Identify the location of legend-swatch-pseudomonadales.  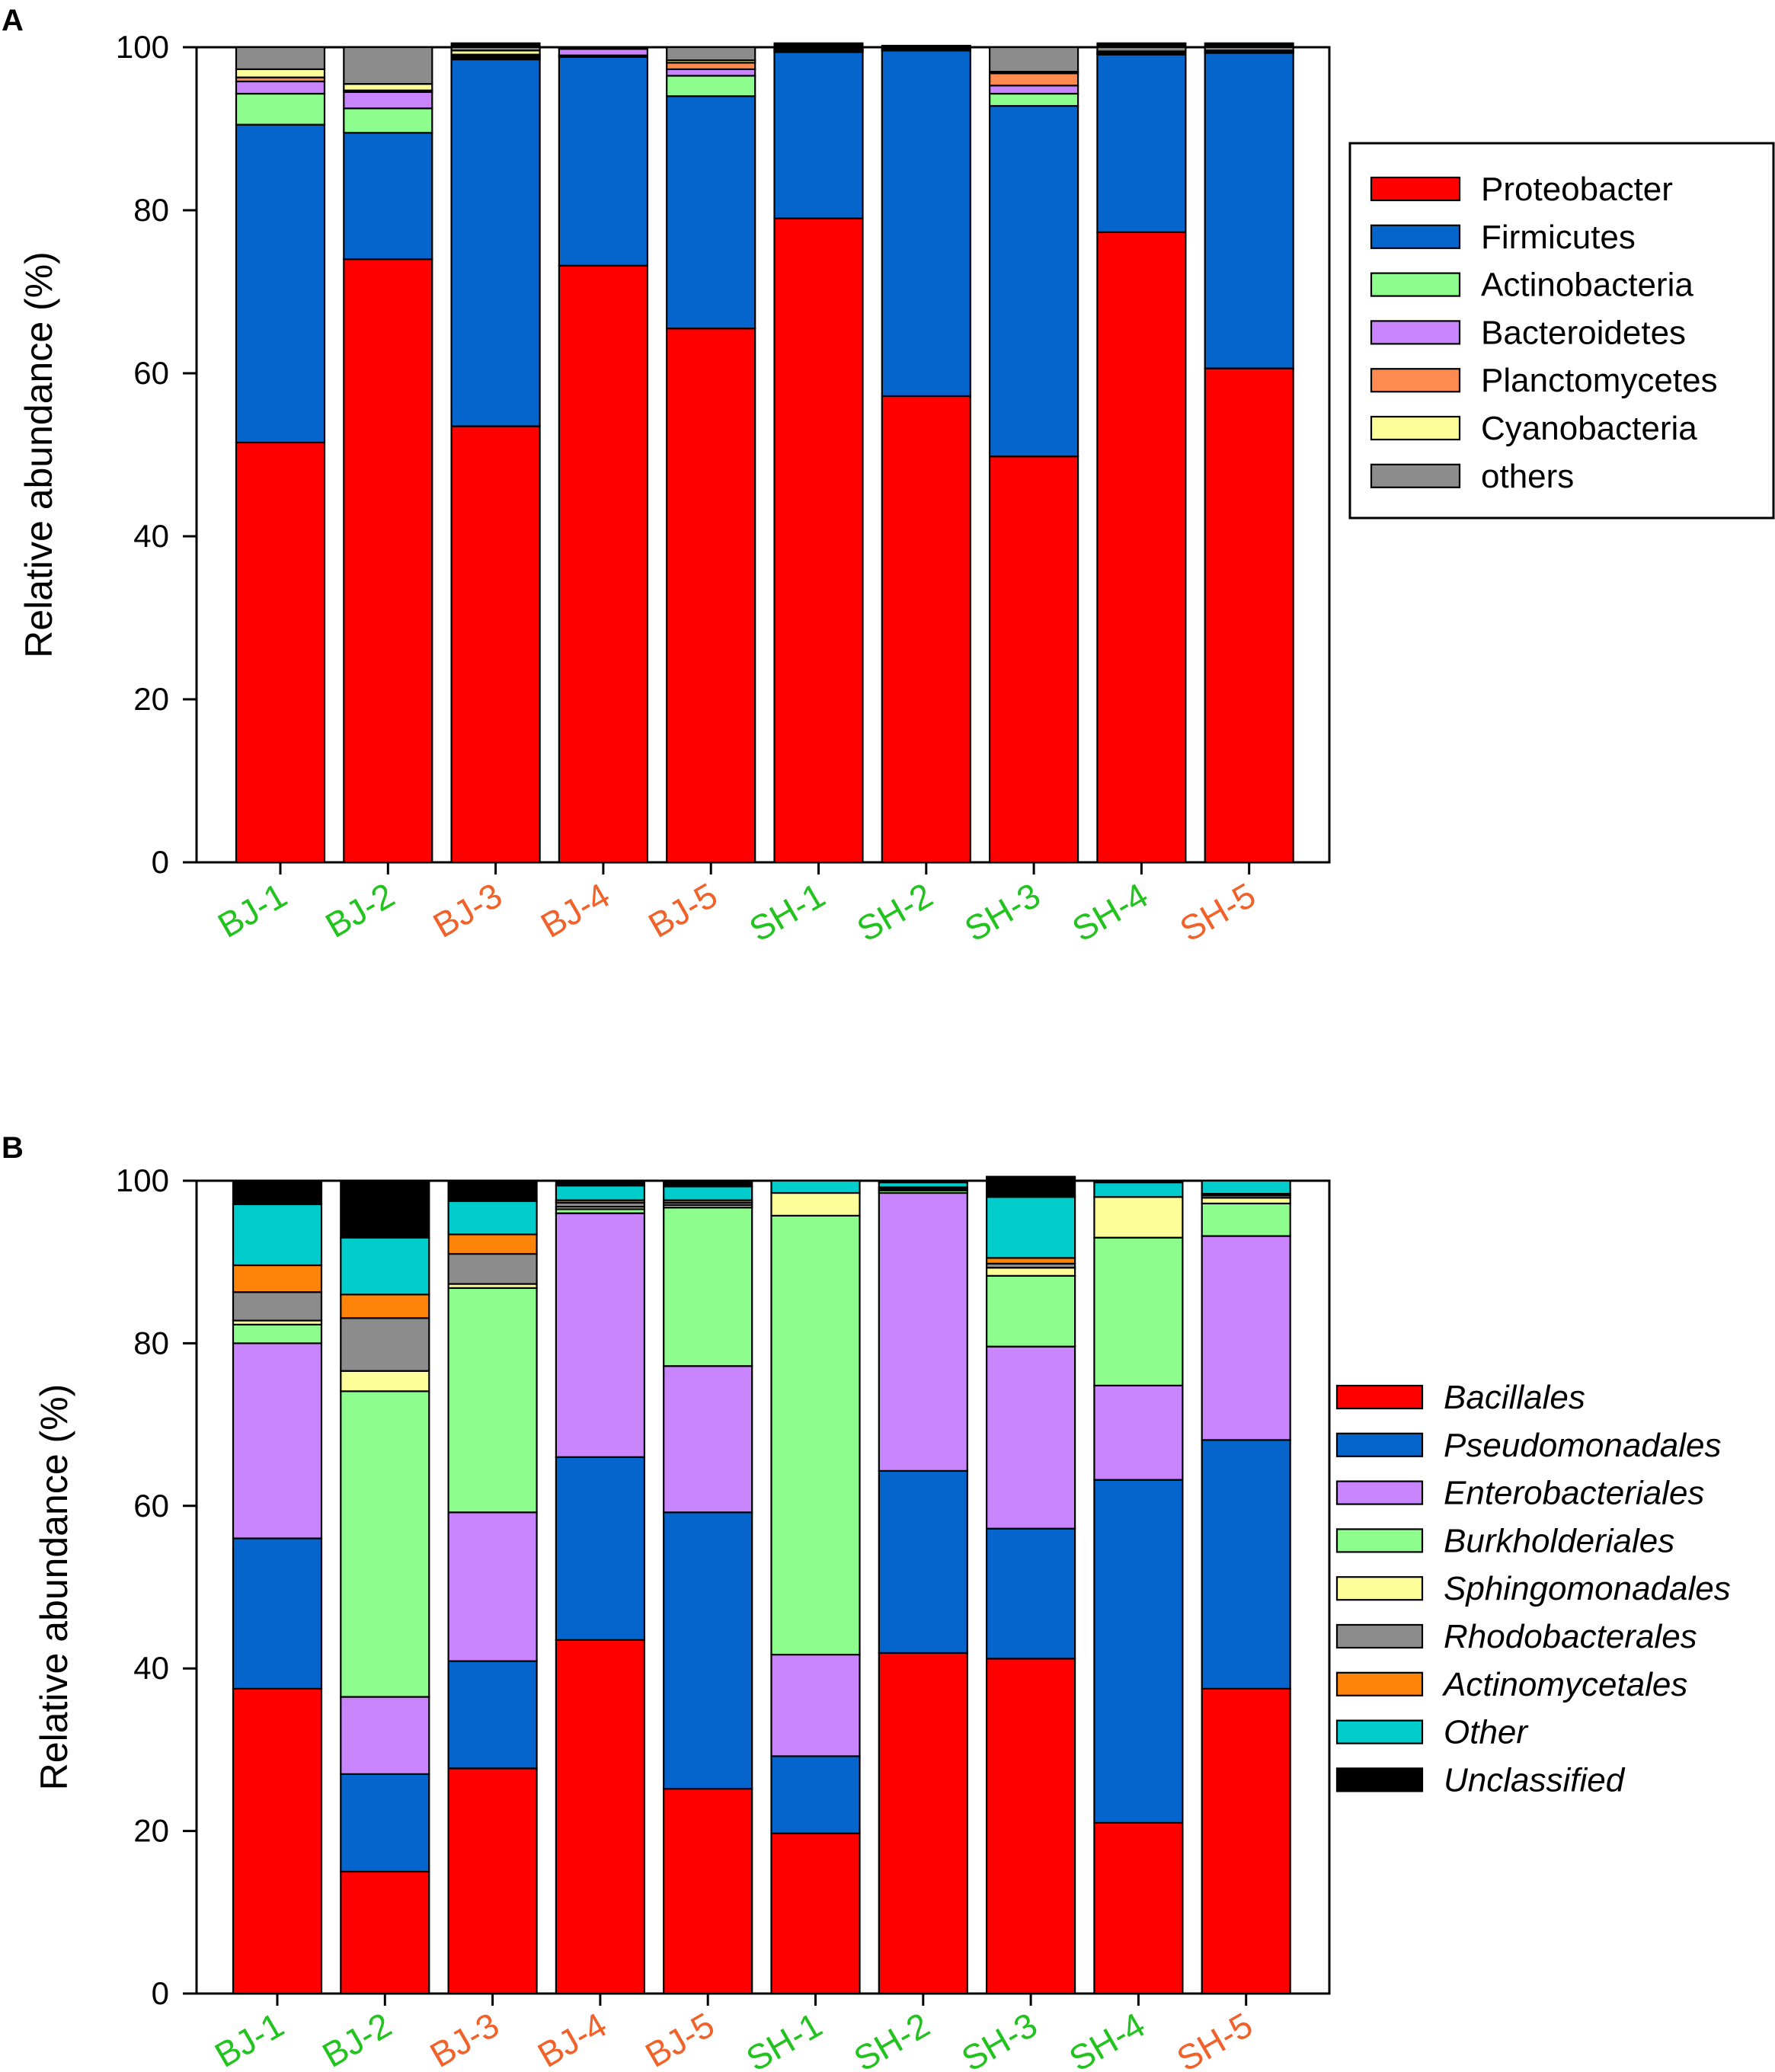
(1379, 1444).